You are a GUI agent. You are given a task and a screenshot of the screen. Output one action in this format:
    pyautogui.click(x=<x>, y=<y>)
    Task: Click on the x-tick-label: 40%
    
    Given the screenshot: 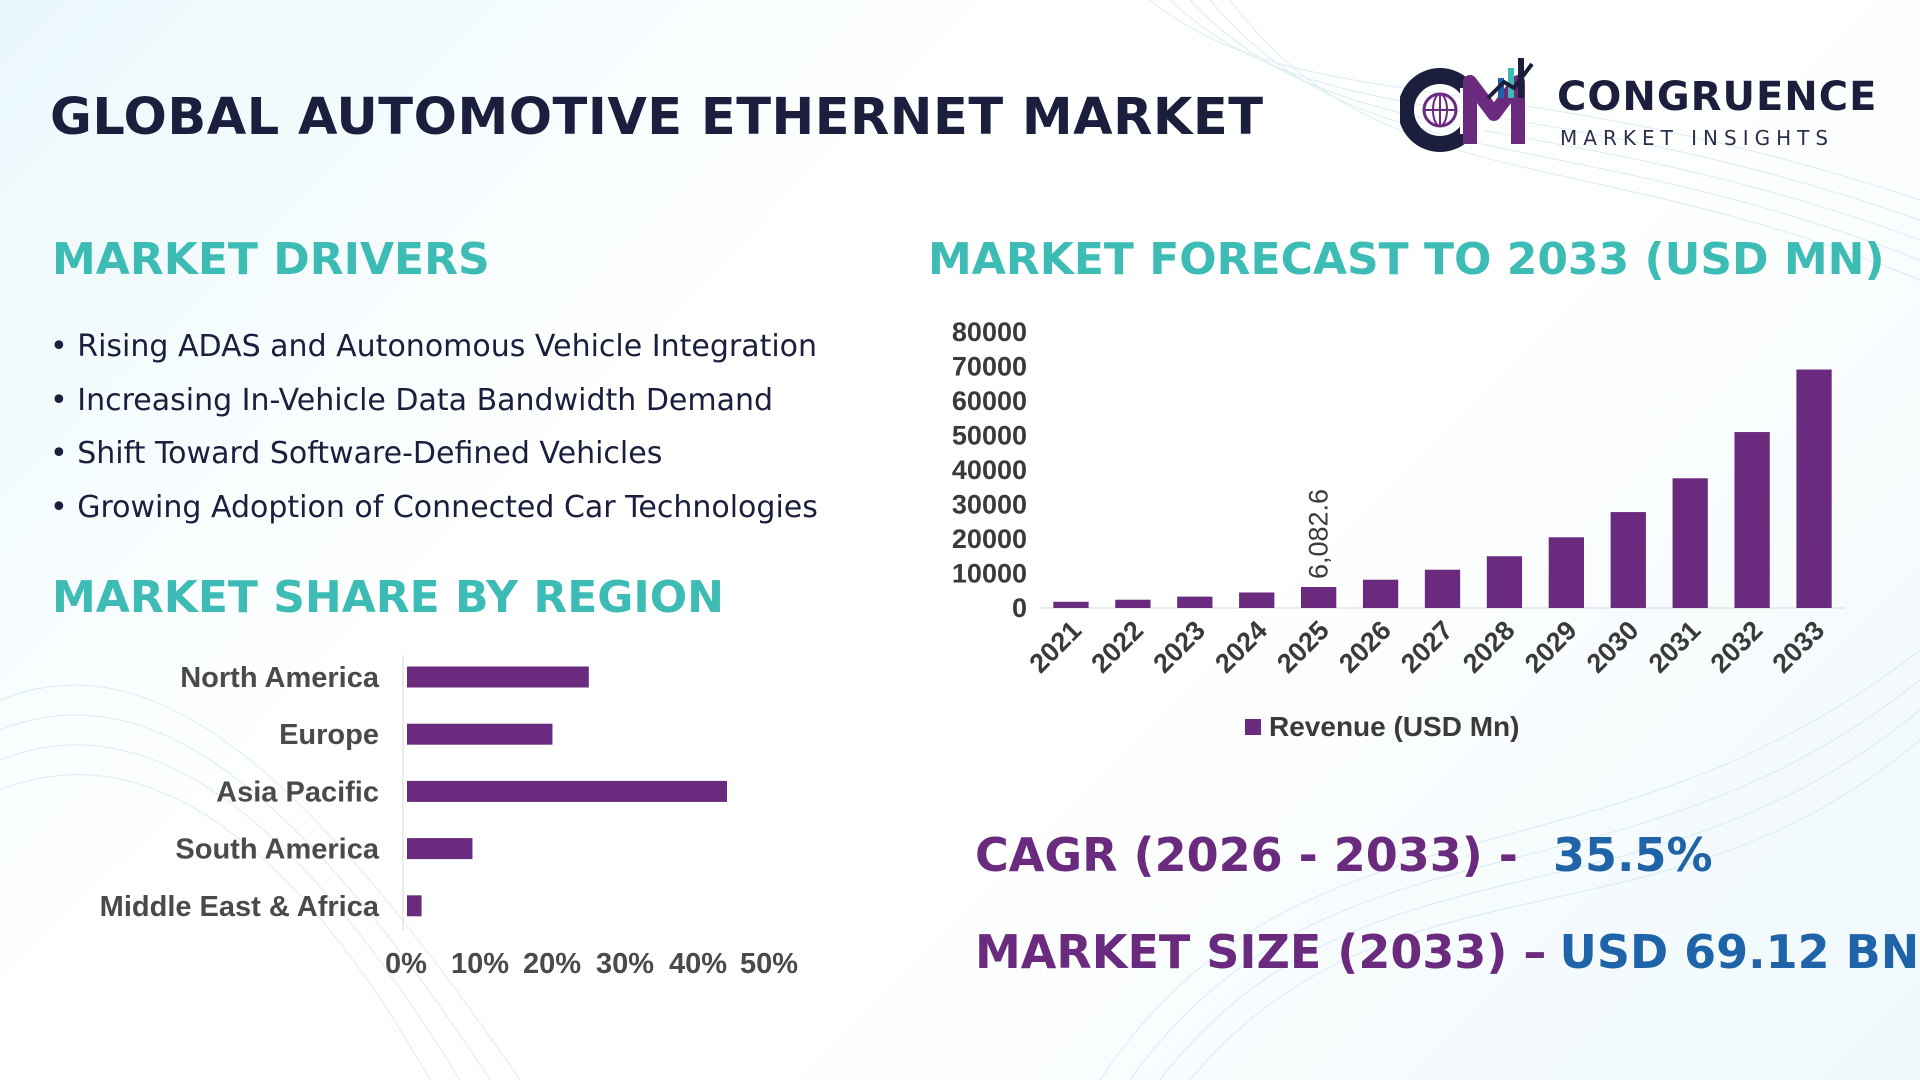 What is the action you would take?
    pyautogui.click(x=698, y=964)
    